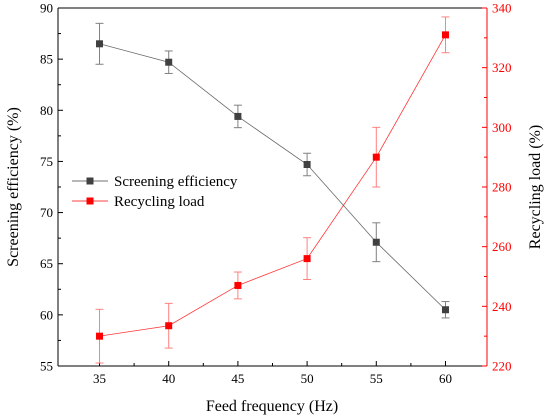 Image resolution: width=550 pixels, height=419 pixels. I want to click on y-left-tick-label: 75, so click(46, 161).